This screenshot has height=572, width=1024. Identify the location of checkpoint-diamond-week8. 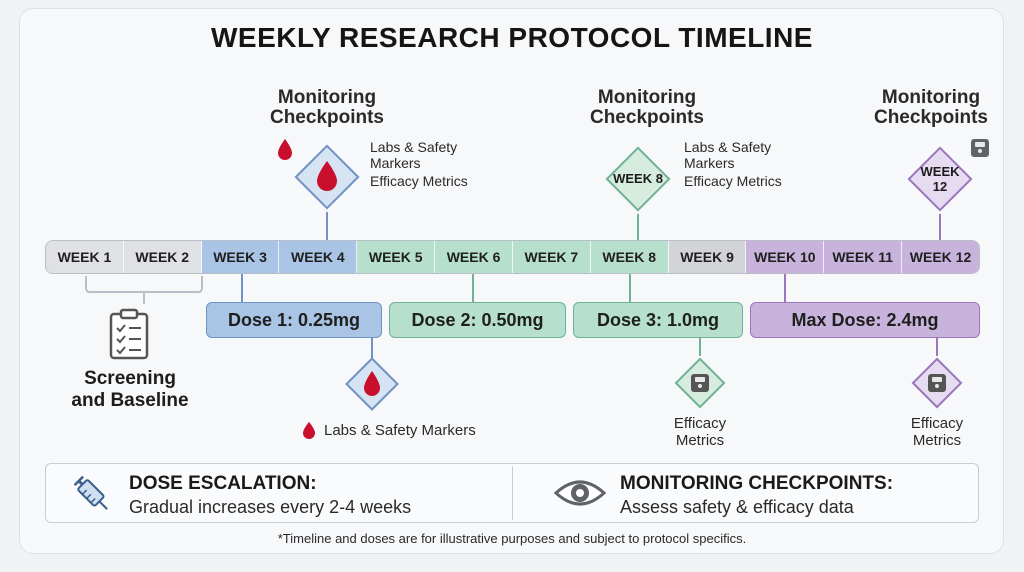
(638, 179).